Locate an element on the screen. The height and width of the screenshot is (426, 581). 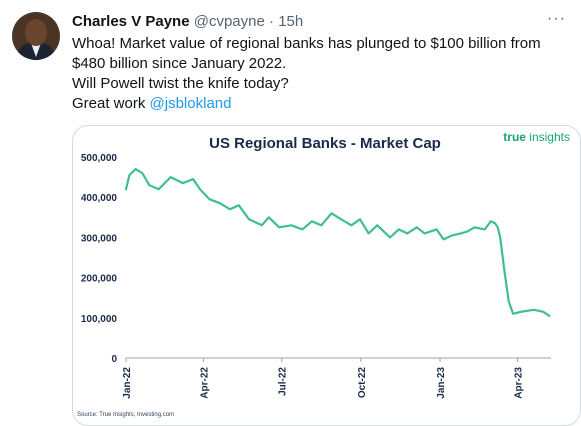
avatar-face is located at coordinates (36, 32).